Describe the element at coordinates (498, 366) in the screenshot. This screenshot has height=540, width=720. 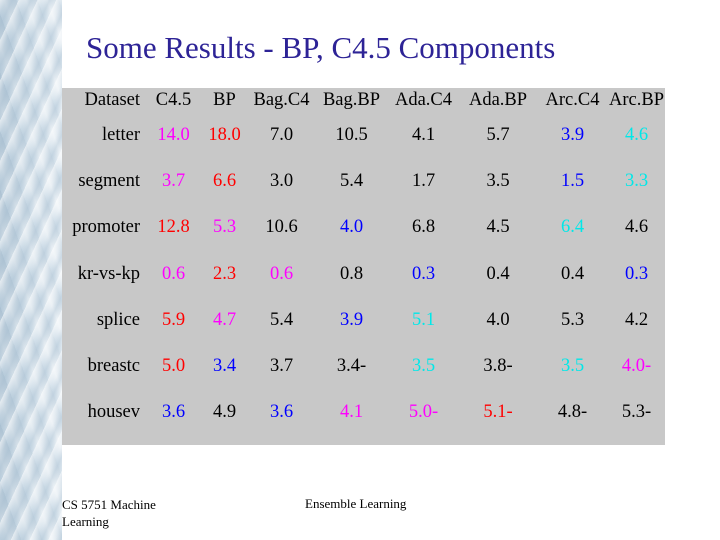
I see `cell-value: 3.8-` at that location.